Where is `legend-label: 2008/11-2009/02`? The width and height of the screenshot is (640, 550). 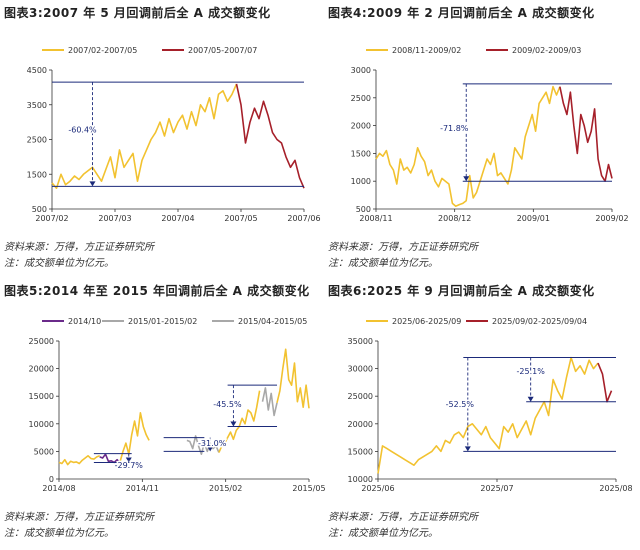 legend-label: 2008/11-2009/02 is located at coordinates (426, 50).